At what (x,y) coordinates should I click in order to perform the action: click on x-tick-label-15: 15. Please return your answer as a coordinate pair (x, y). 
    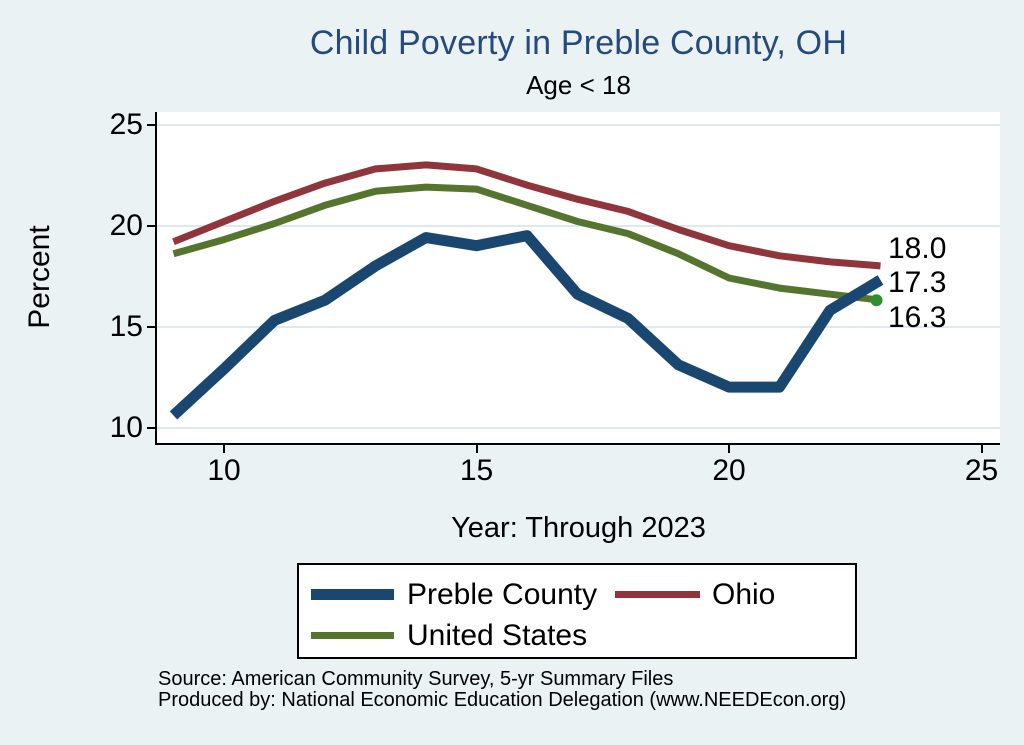
    Looking at the image, I should click on (476, 470).